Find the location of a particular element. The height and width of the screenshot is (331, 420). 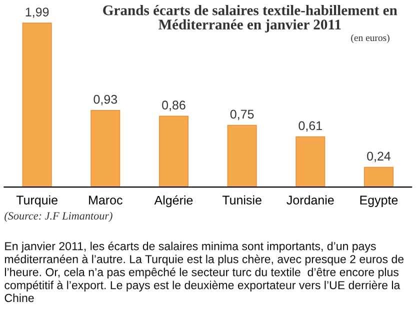

data-label: 0,93 is located at coordinates (106, 100).